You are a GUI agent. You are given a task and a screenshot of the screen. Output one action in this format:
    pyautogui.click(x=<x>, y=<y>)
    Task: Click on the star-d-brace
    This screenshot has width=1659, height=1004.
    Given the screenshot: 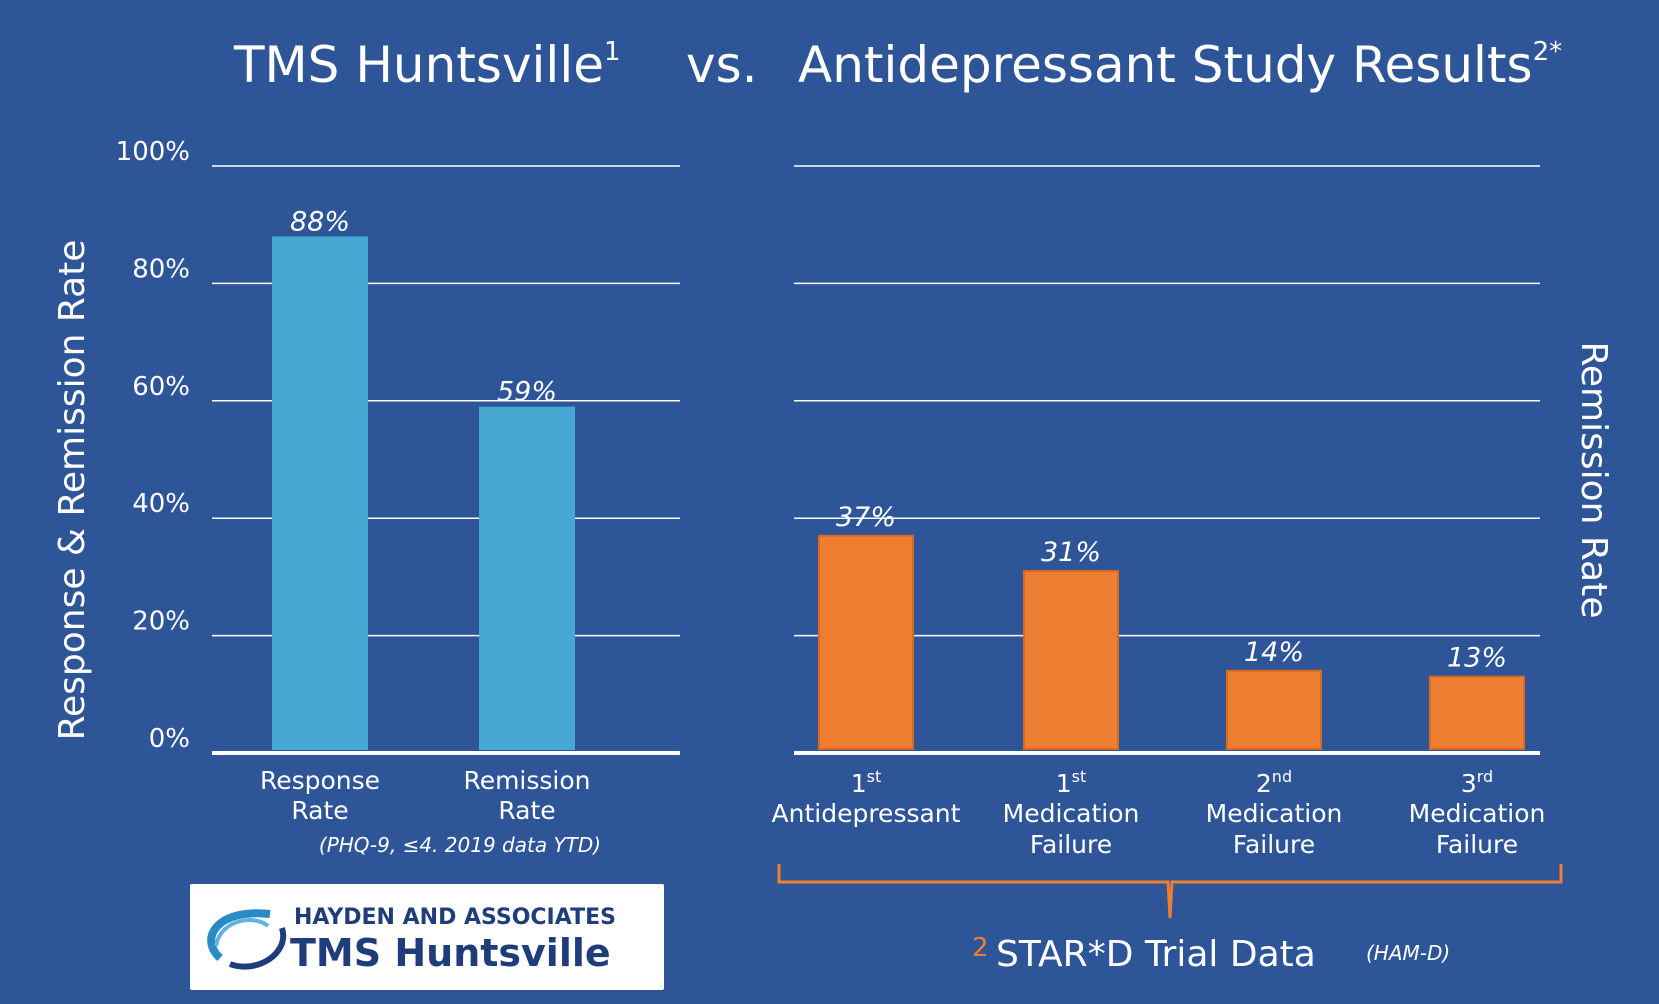 What is the action you would take?
    pyautogui.click(x=1170, y=891)
    